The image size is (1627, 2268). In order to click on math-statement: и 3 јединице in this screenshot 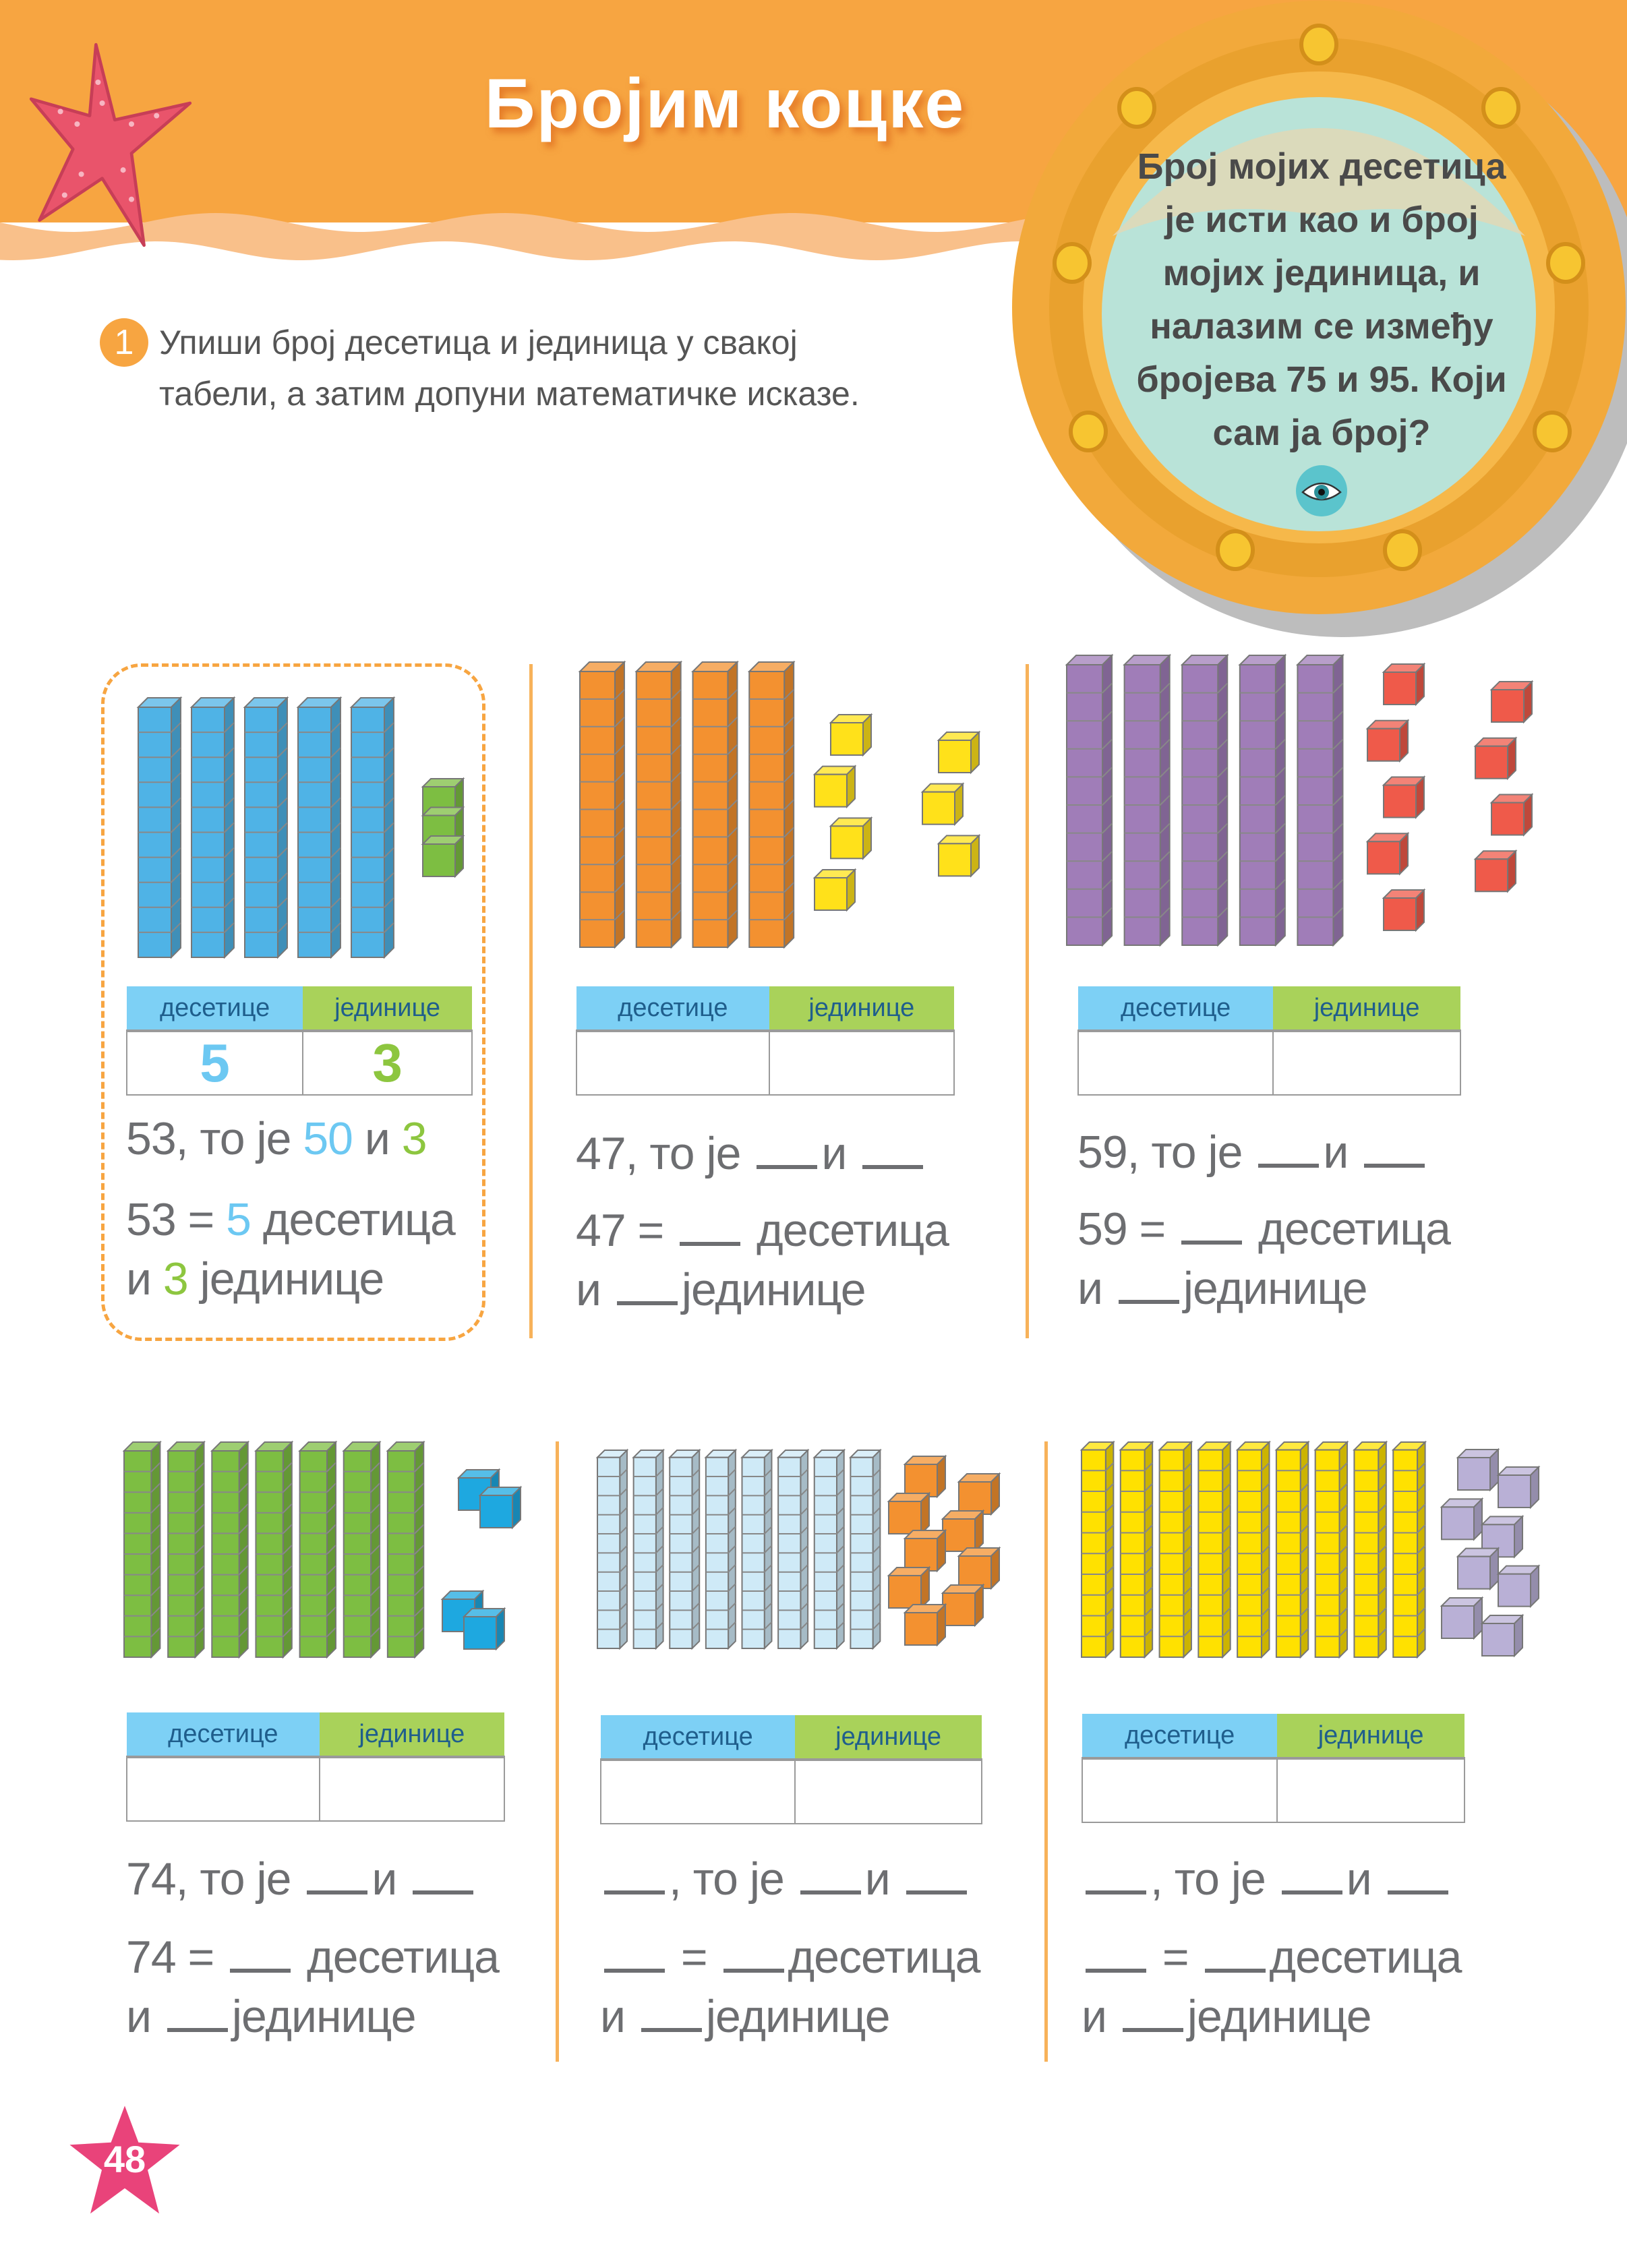, I will do `click(255, 1279)`.